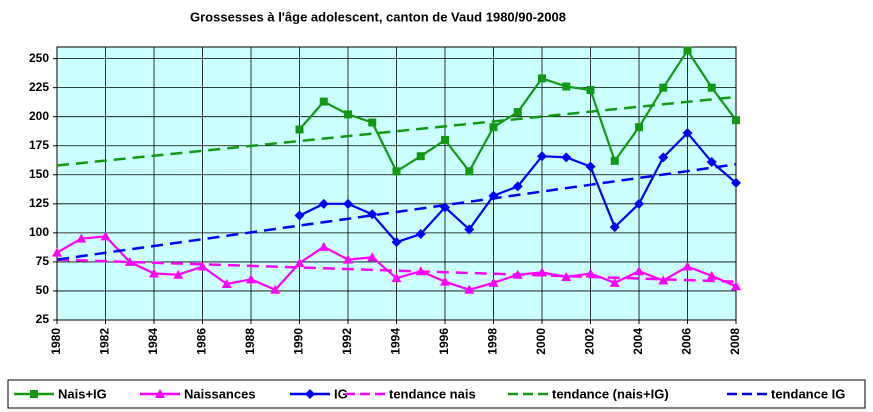  What do you see at coordinates (39, 203) in the screenshot?
I see `y-tick-label: 125` at bounding box center [39, 203].